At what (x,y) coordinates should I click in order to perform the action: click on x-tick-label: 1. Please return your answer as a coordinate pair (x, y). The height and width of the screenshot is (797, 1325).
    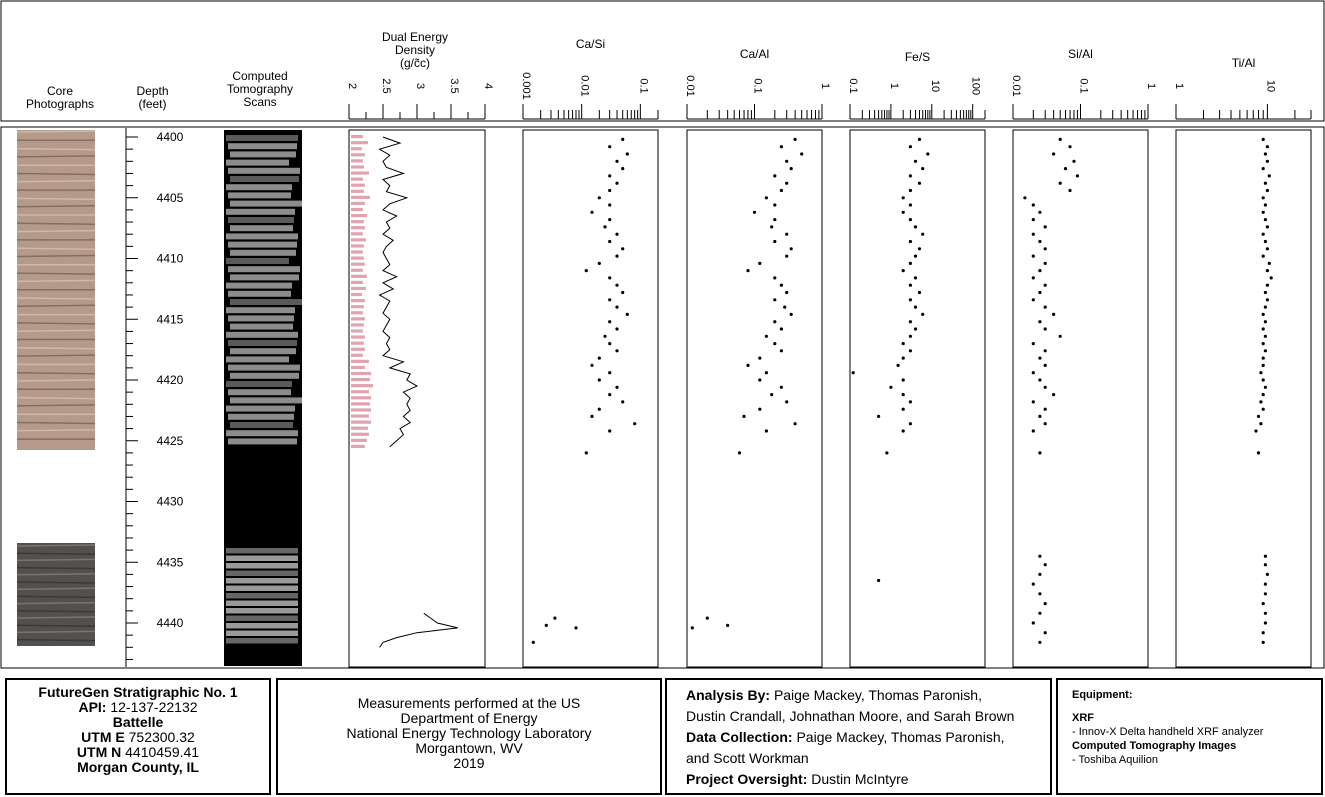
    Looking at the image, I should click on (894, 86).